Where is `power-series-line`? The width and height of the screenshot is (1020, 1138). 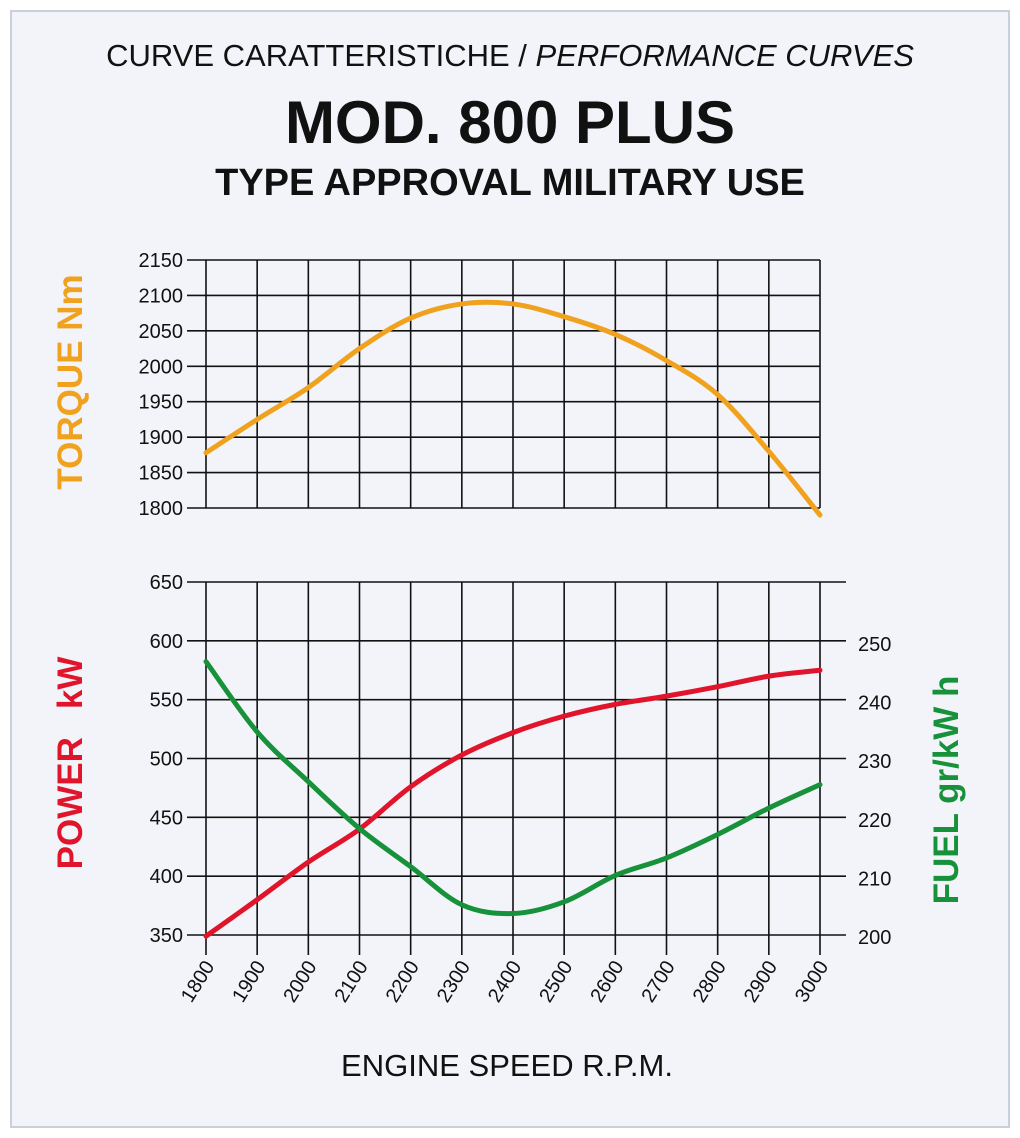 power-series-line is located at coordinates (513, 803).